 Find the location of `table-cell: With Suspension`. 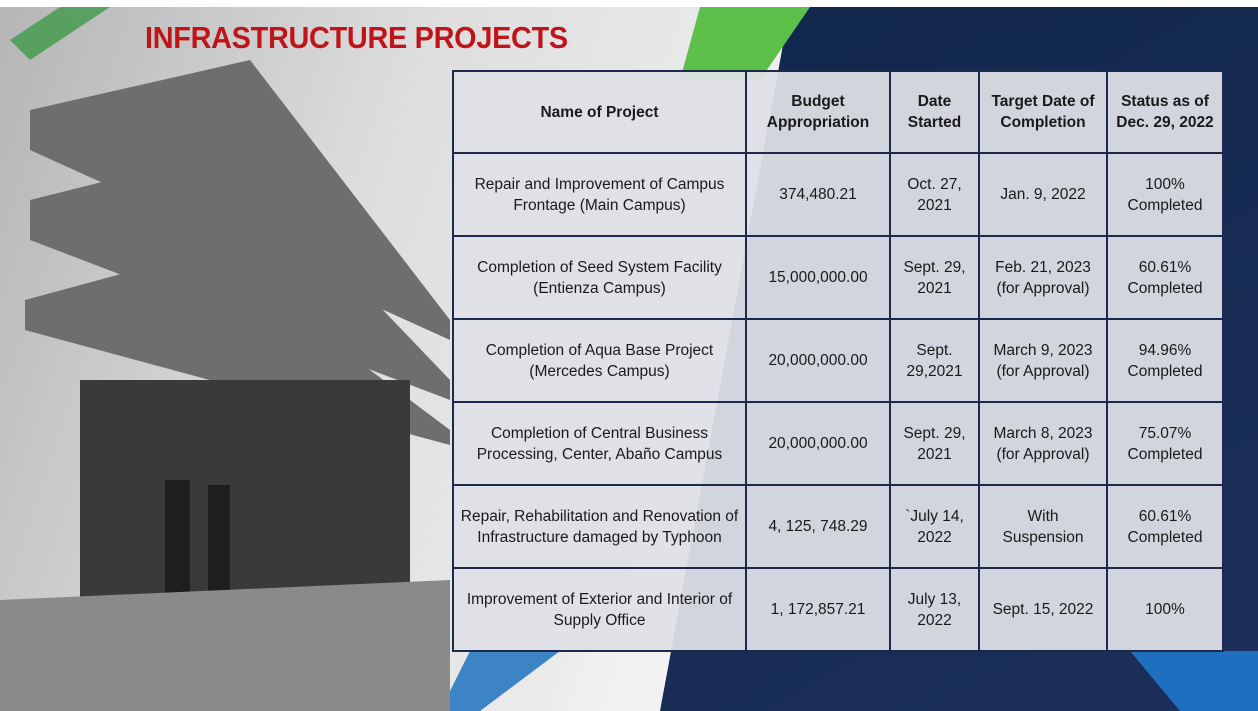

table-cell: With Suspension is located at coordinates (1043, 526).